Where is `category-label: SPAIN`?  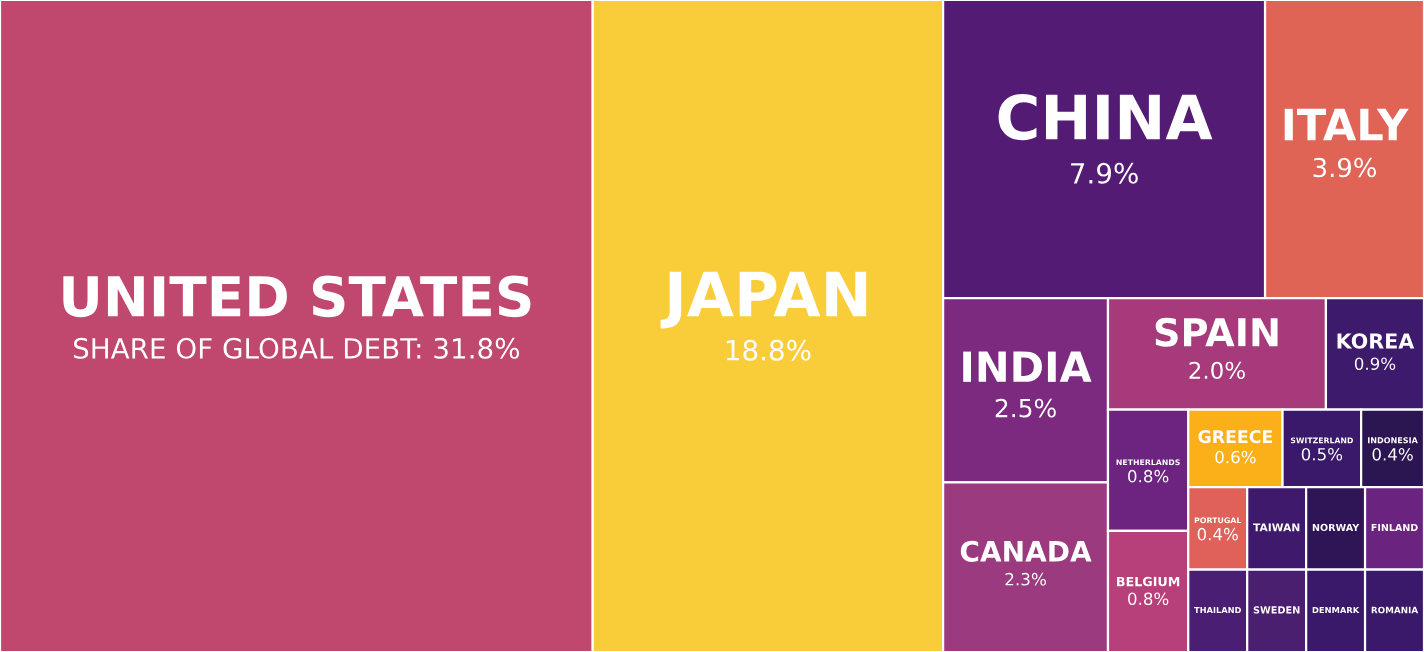
category-label: SPAIN is located at coordinates (1216, 332).